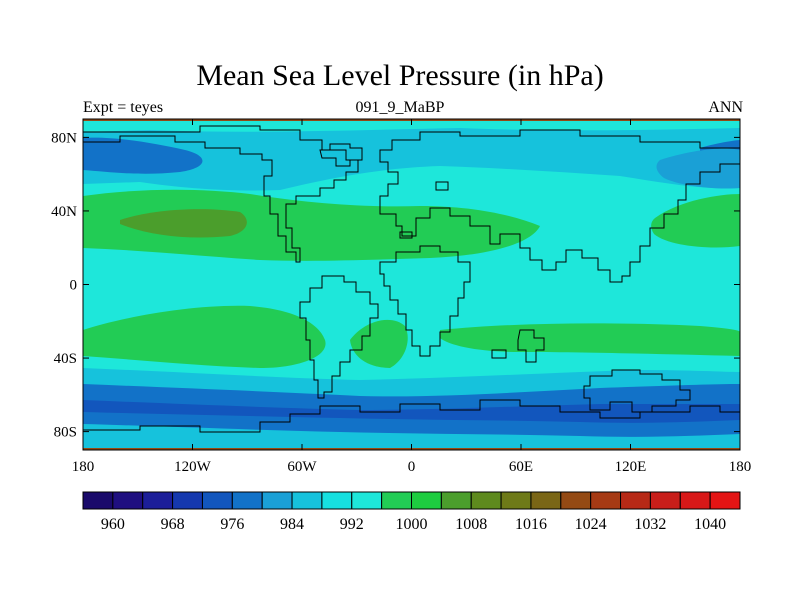 This screenshot has width=800, height=600. Describe the element at coordinates (173, 524) in the screenshot. I see `colorbar-label: 968` at that location.